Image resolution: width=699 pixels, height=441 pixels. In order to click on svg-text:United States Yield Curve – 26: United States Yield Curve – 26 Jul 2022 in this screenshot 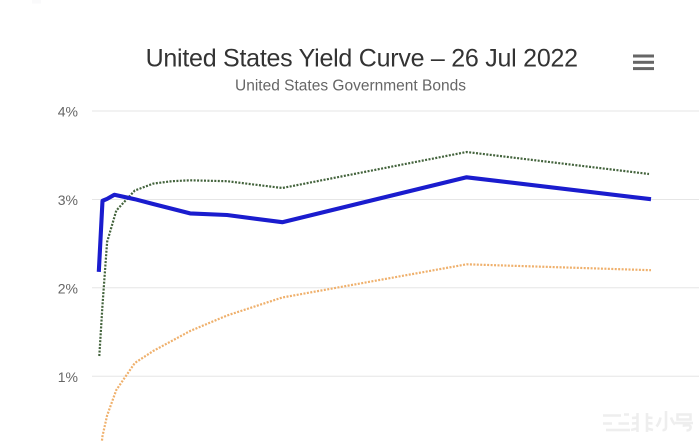, I will do `click(362, 59)`.